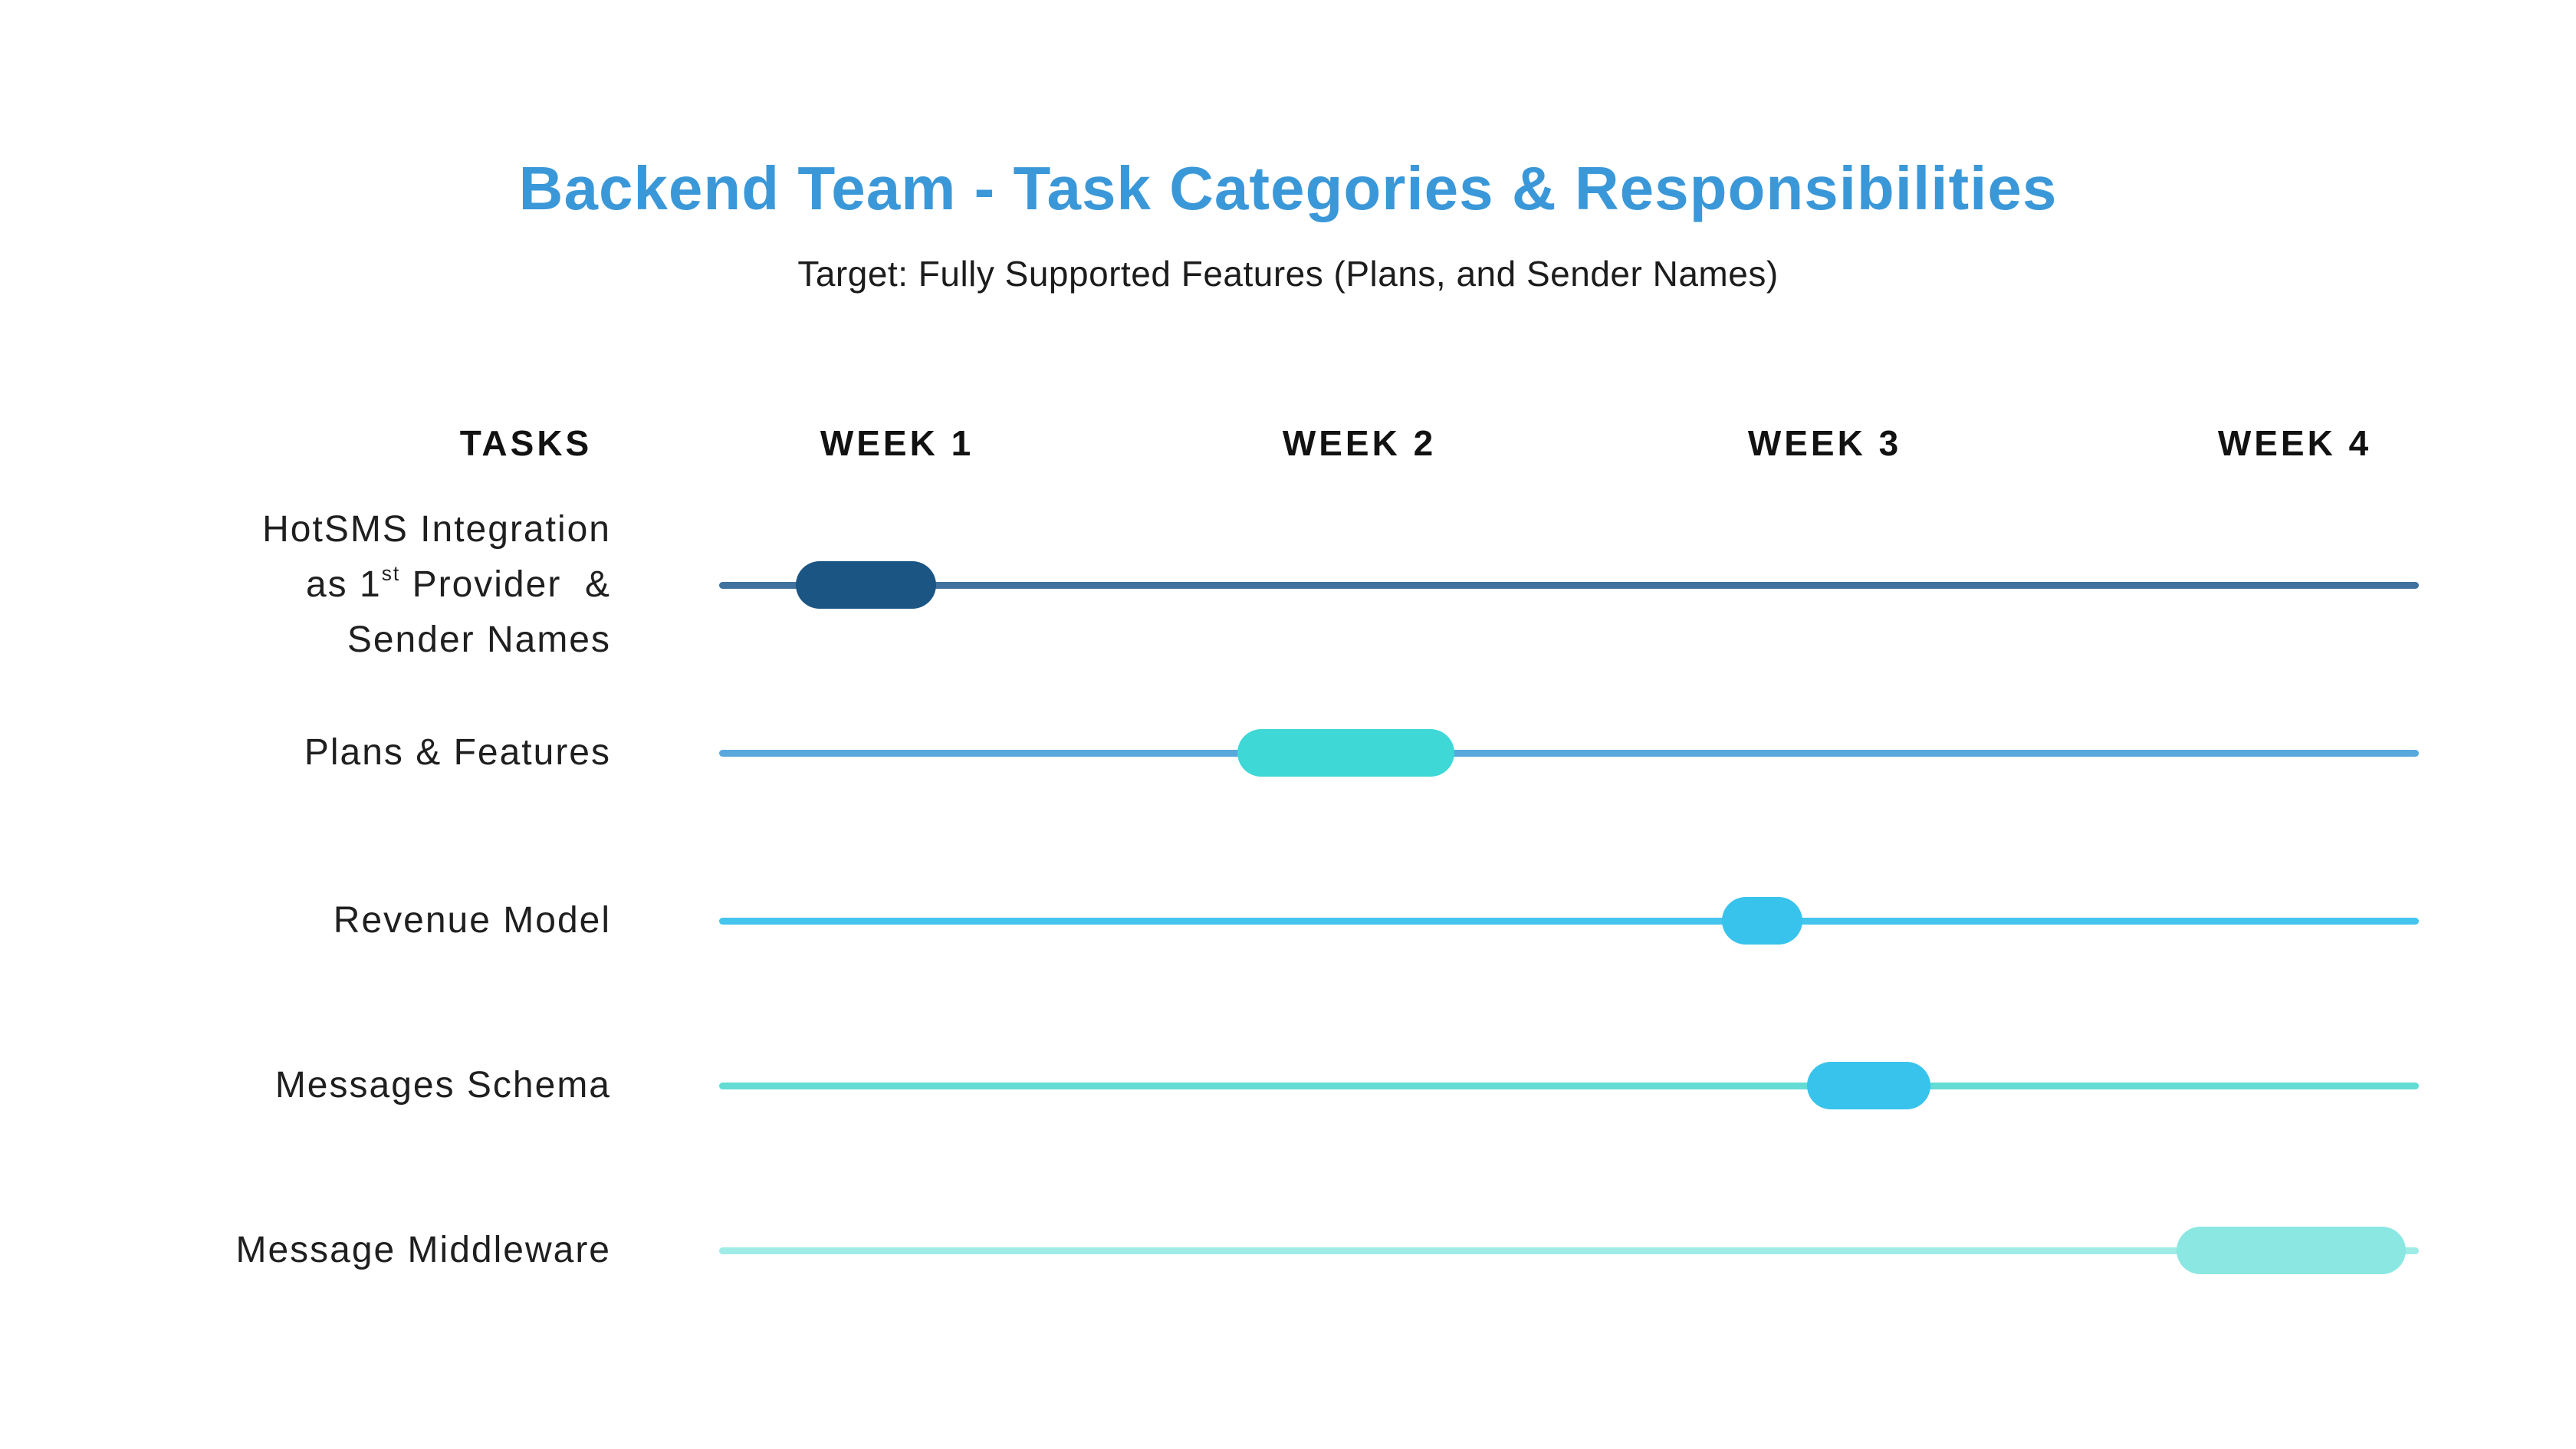  Describe the element at coordinates (526, 443) in the screenshot. I see `column-header-tasks: TASKS` at that location.